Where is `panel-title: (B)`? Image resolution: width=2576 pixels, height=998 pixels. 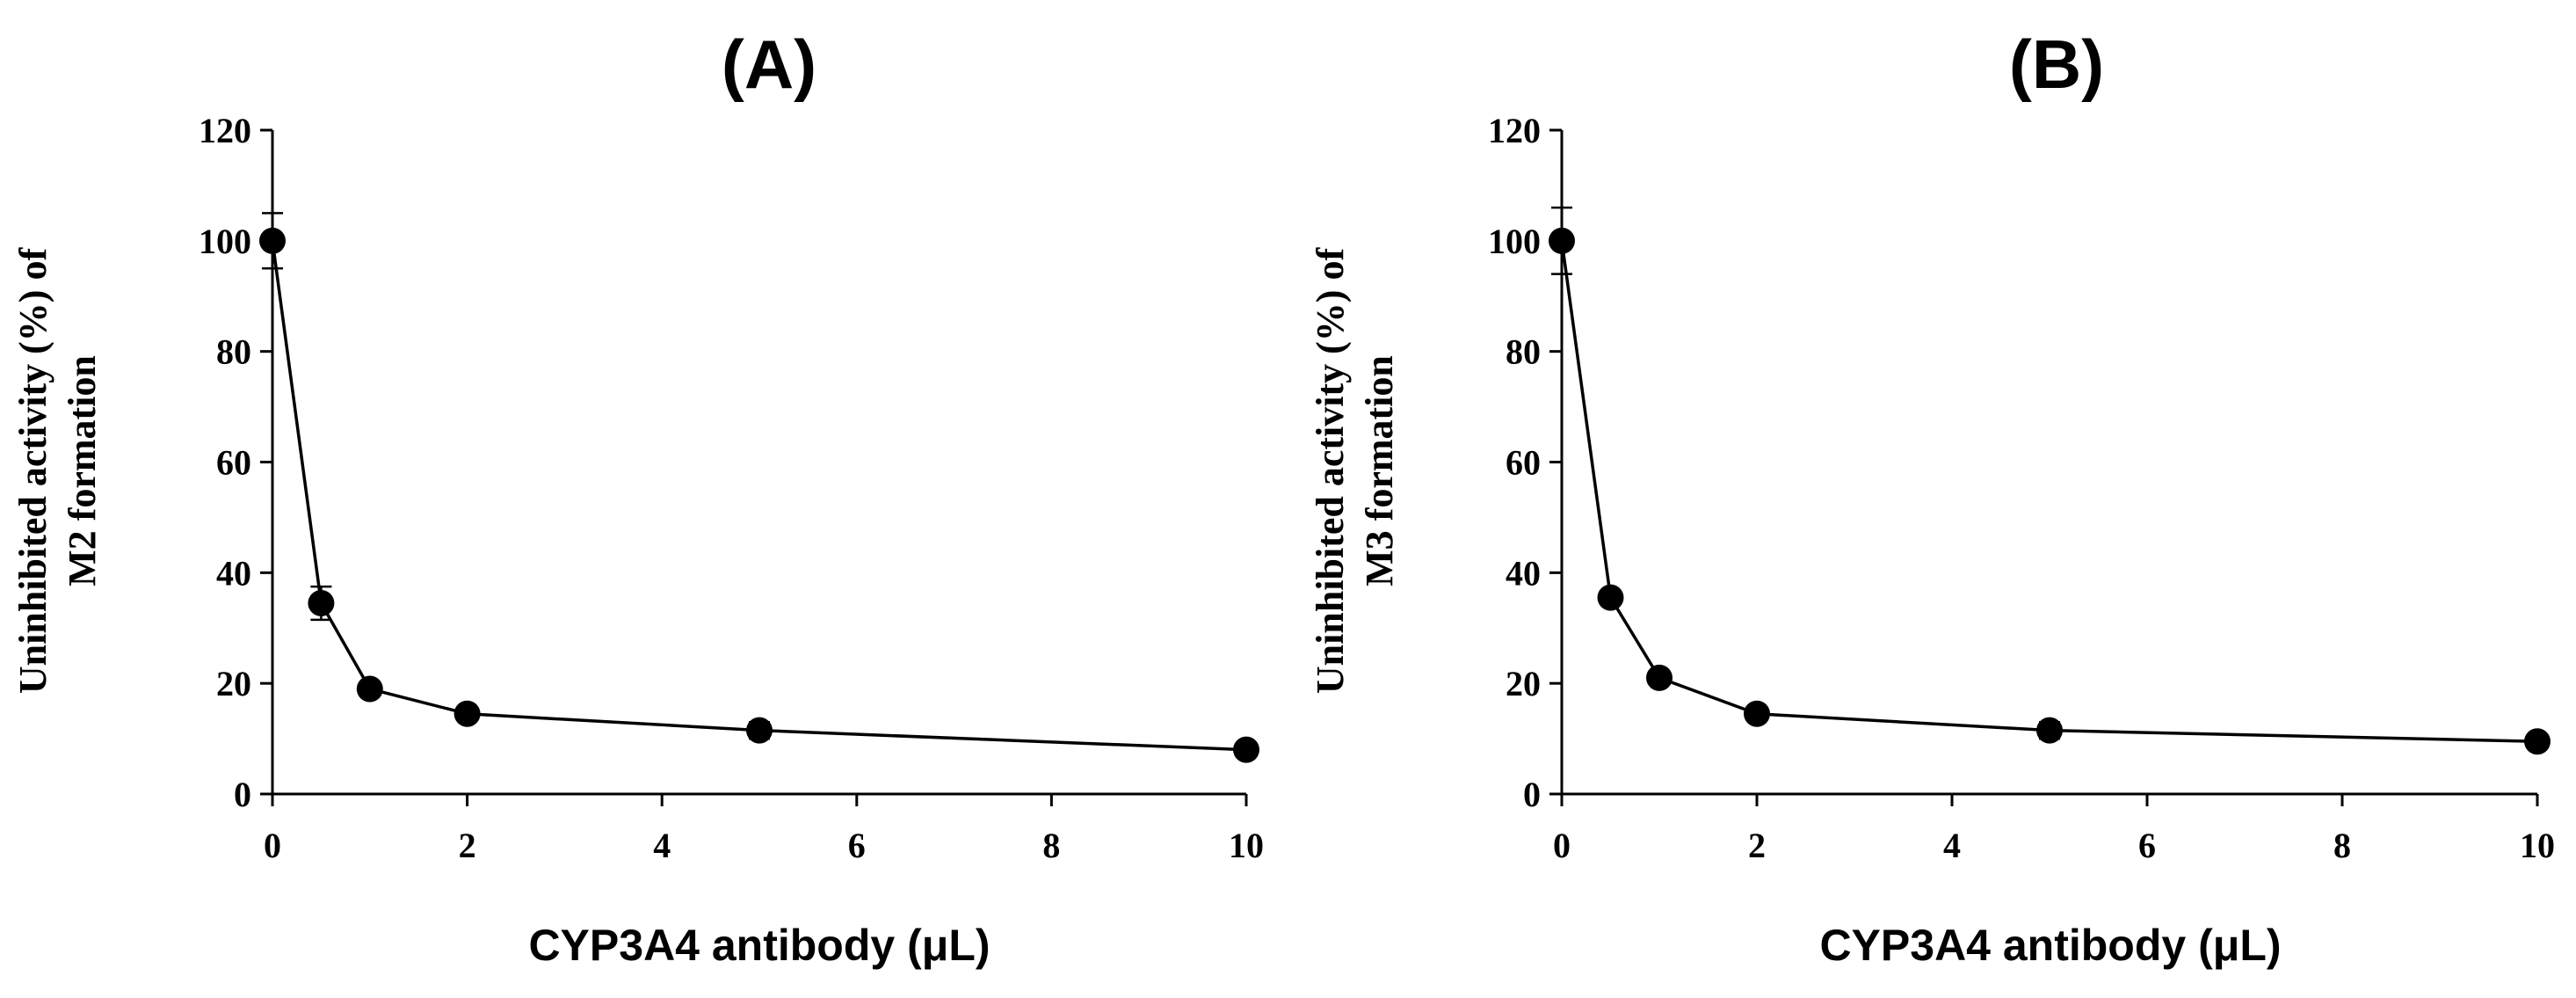 panel-title: (B) is located at coordinates (2056, 64).